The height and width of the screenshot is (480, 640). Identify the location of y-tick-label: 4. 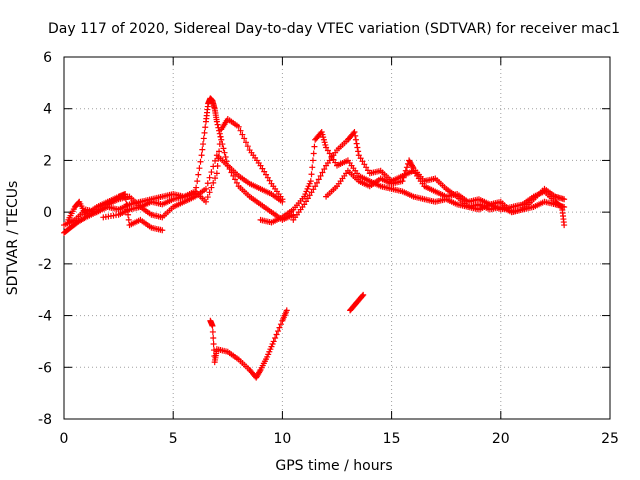
(47, 110).